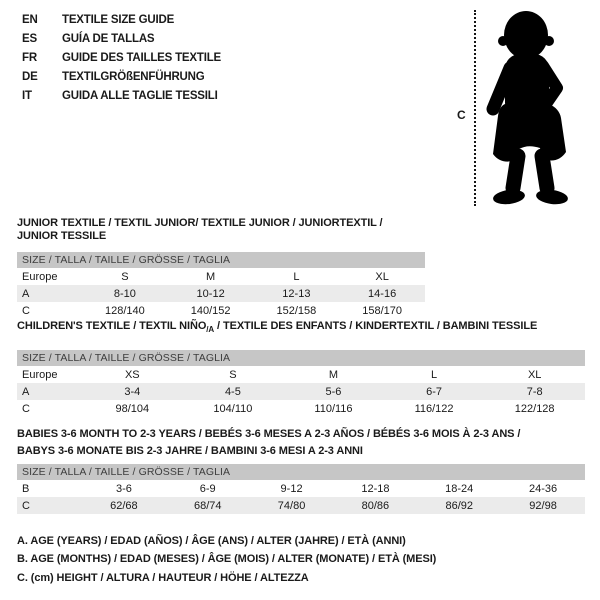 This screenshot has width=600, height=600. What do you see at coordinates (124, 293) in the screenshot?
I see `table-cell: 8-10` at bounding box center [124, 293].